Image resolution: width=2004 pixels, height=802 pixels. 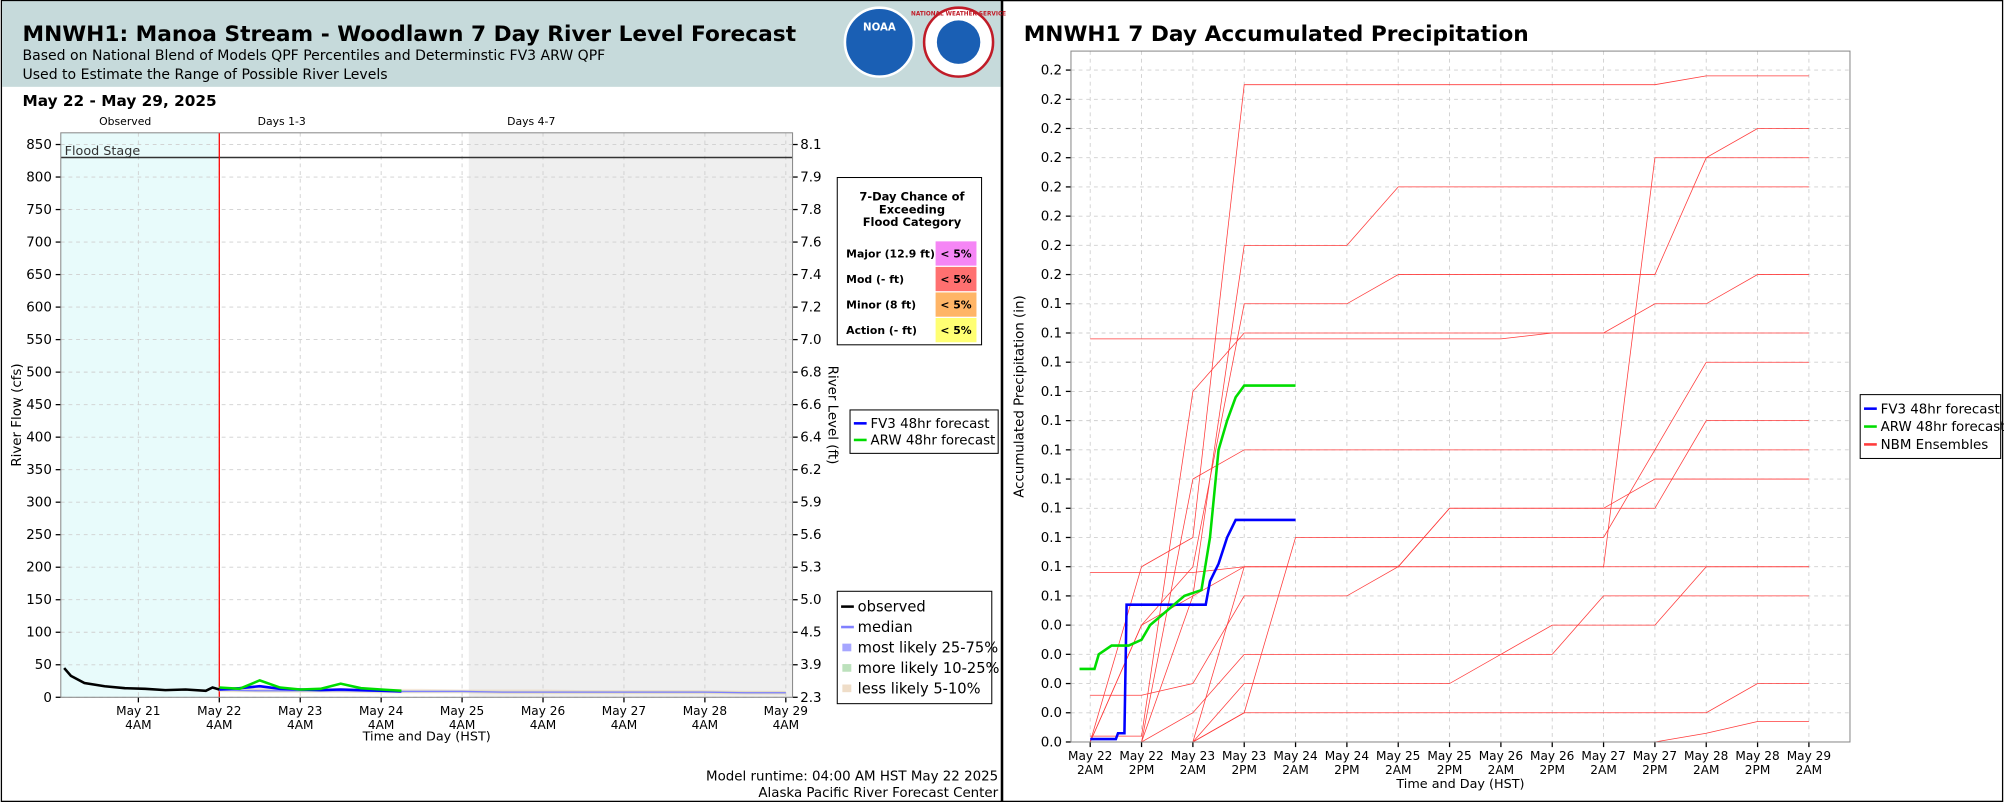 I want to click on x-tick-label: May 22, so click(x=1090, y=756).